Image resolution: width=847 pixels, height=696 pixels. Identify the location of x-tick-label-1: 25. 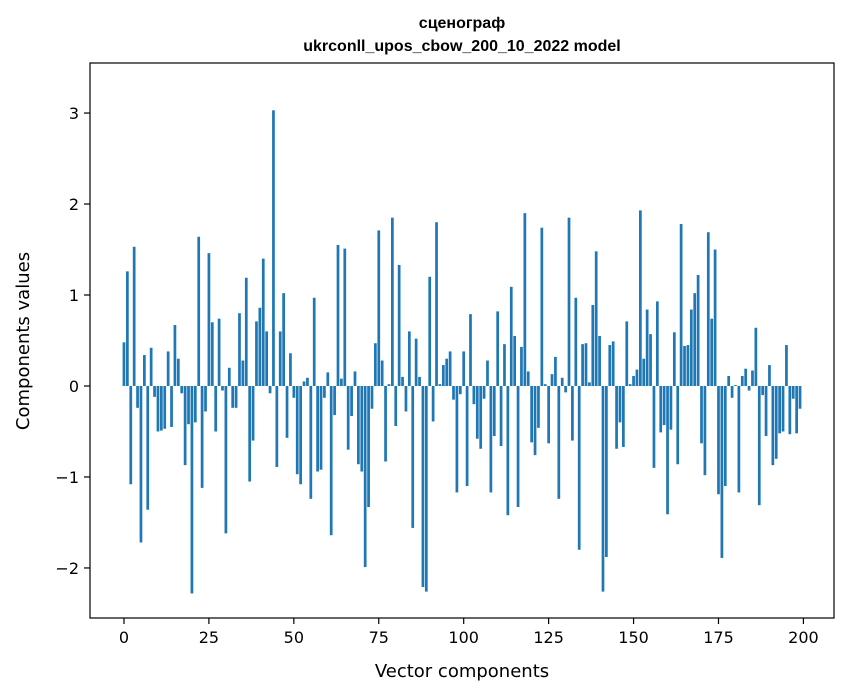
(209, 637).